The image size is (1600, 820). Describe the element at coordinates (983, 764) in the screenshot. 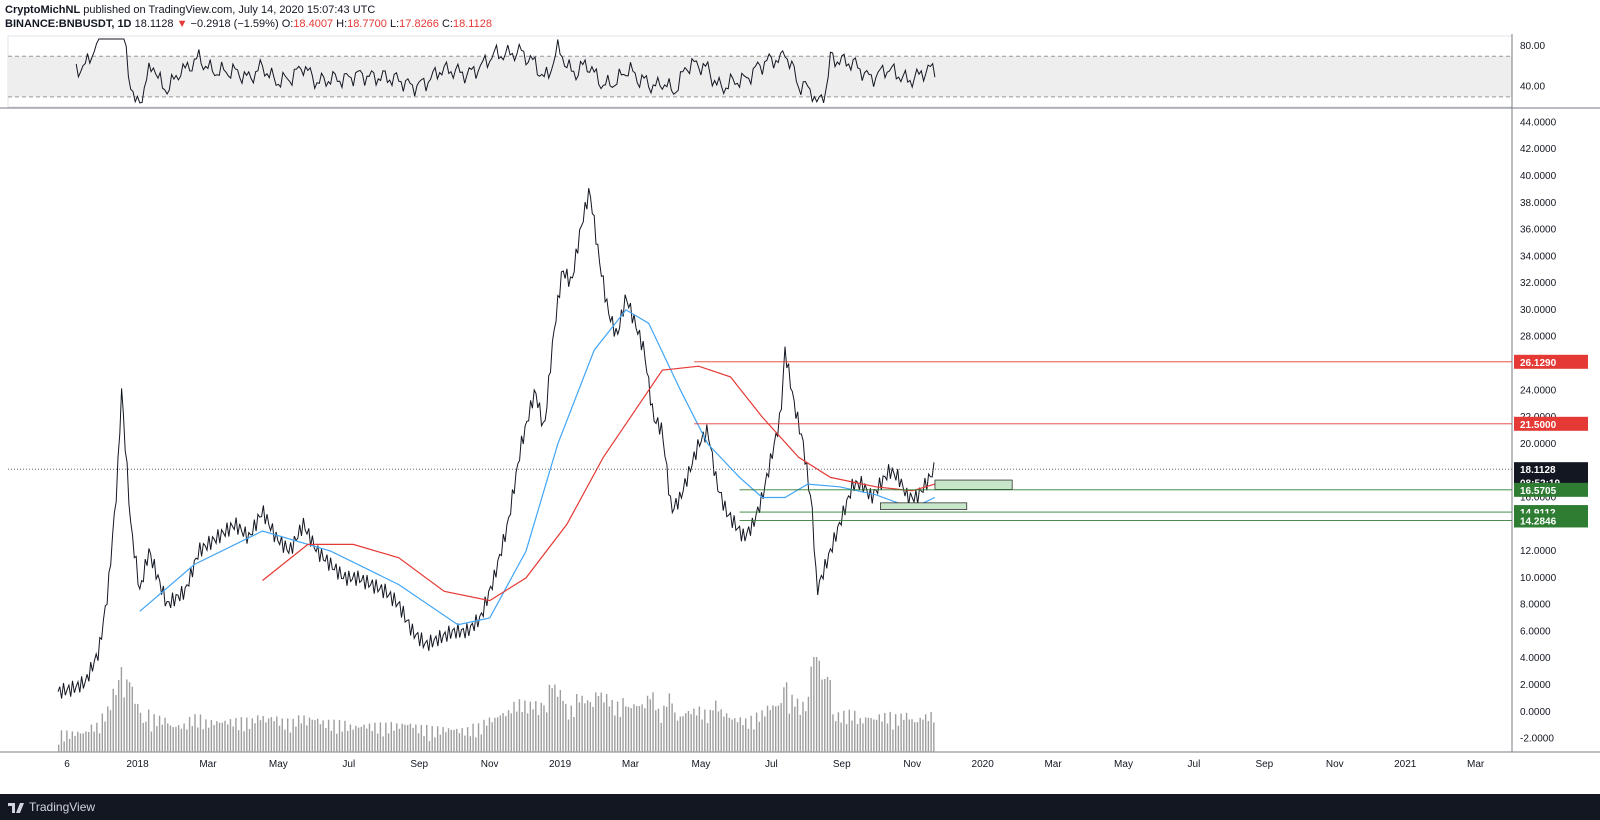

I see `time-tick-label: 2020` at that location.